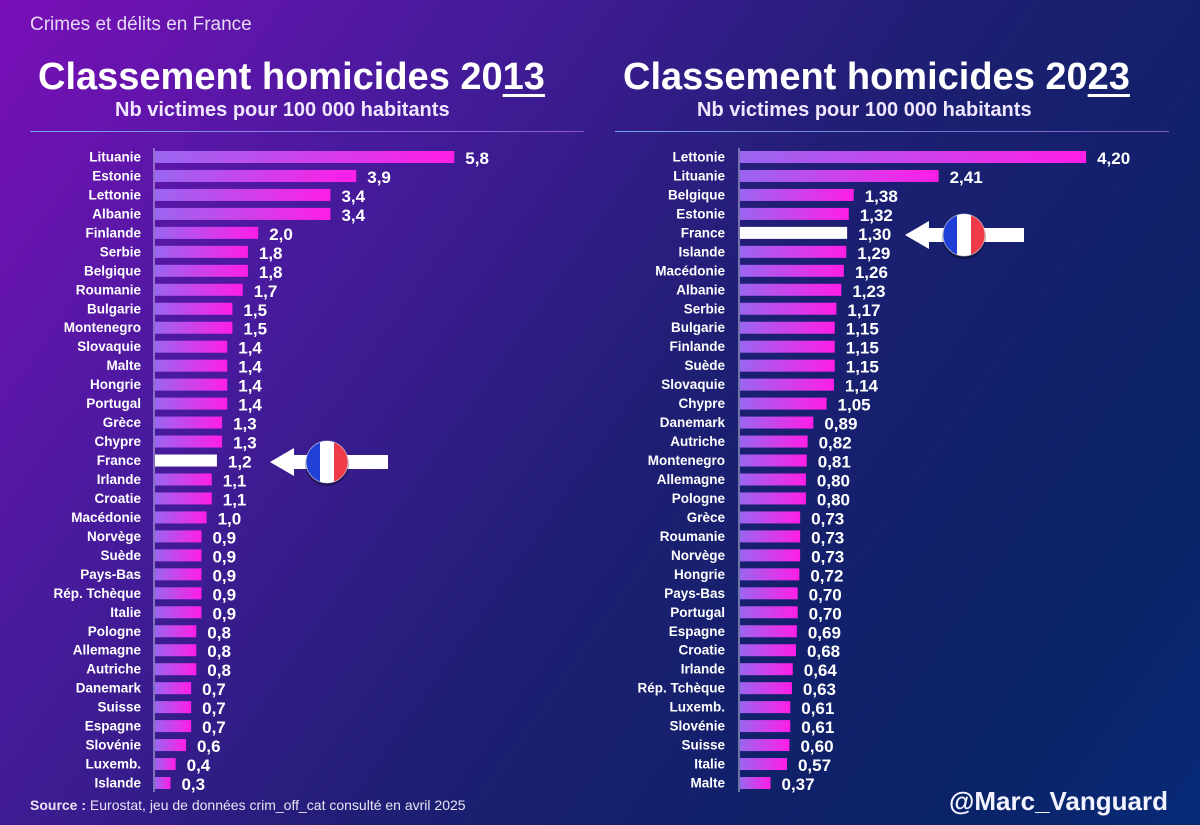 The width and height of the screenshot is (1200, 825). Describe the element at coordinates (117, 498) in the screenshot. I see `category-label: Croatie` at that location.